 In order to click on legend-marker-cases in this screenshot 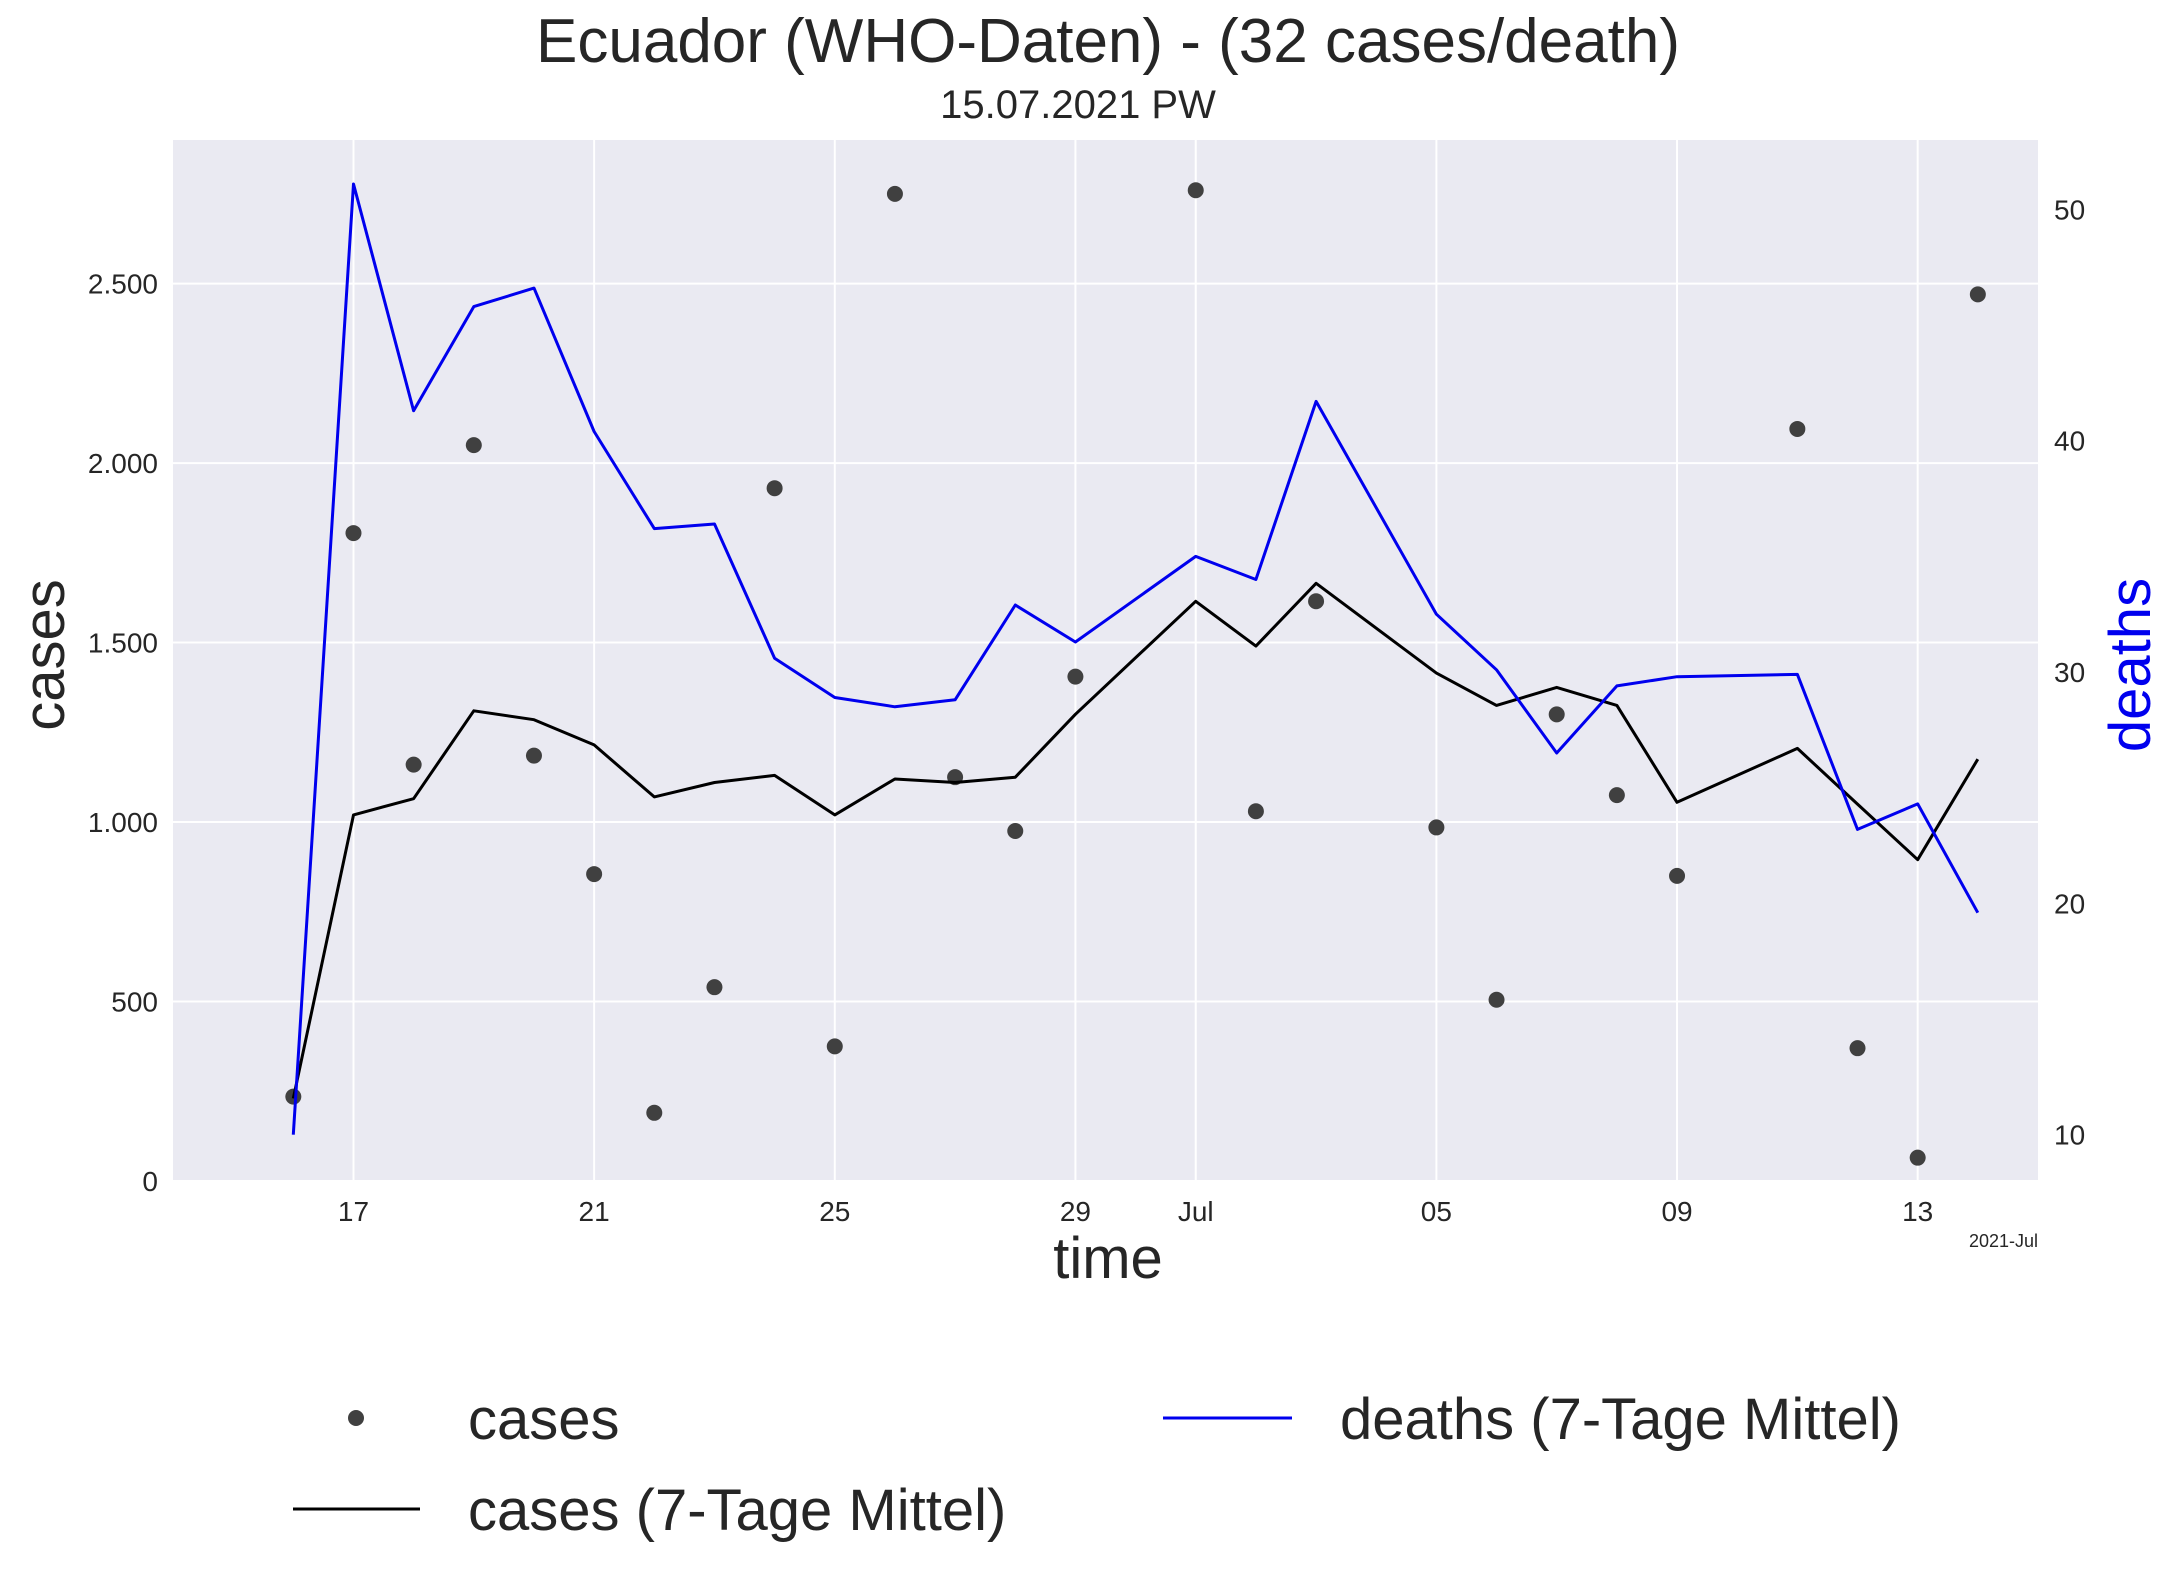, I will do `click(356, 1418)`.